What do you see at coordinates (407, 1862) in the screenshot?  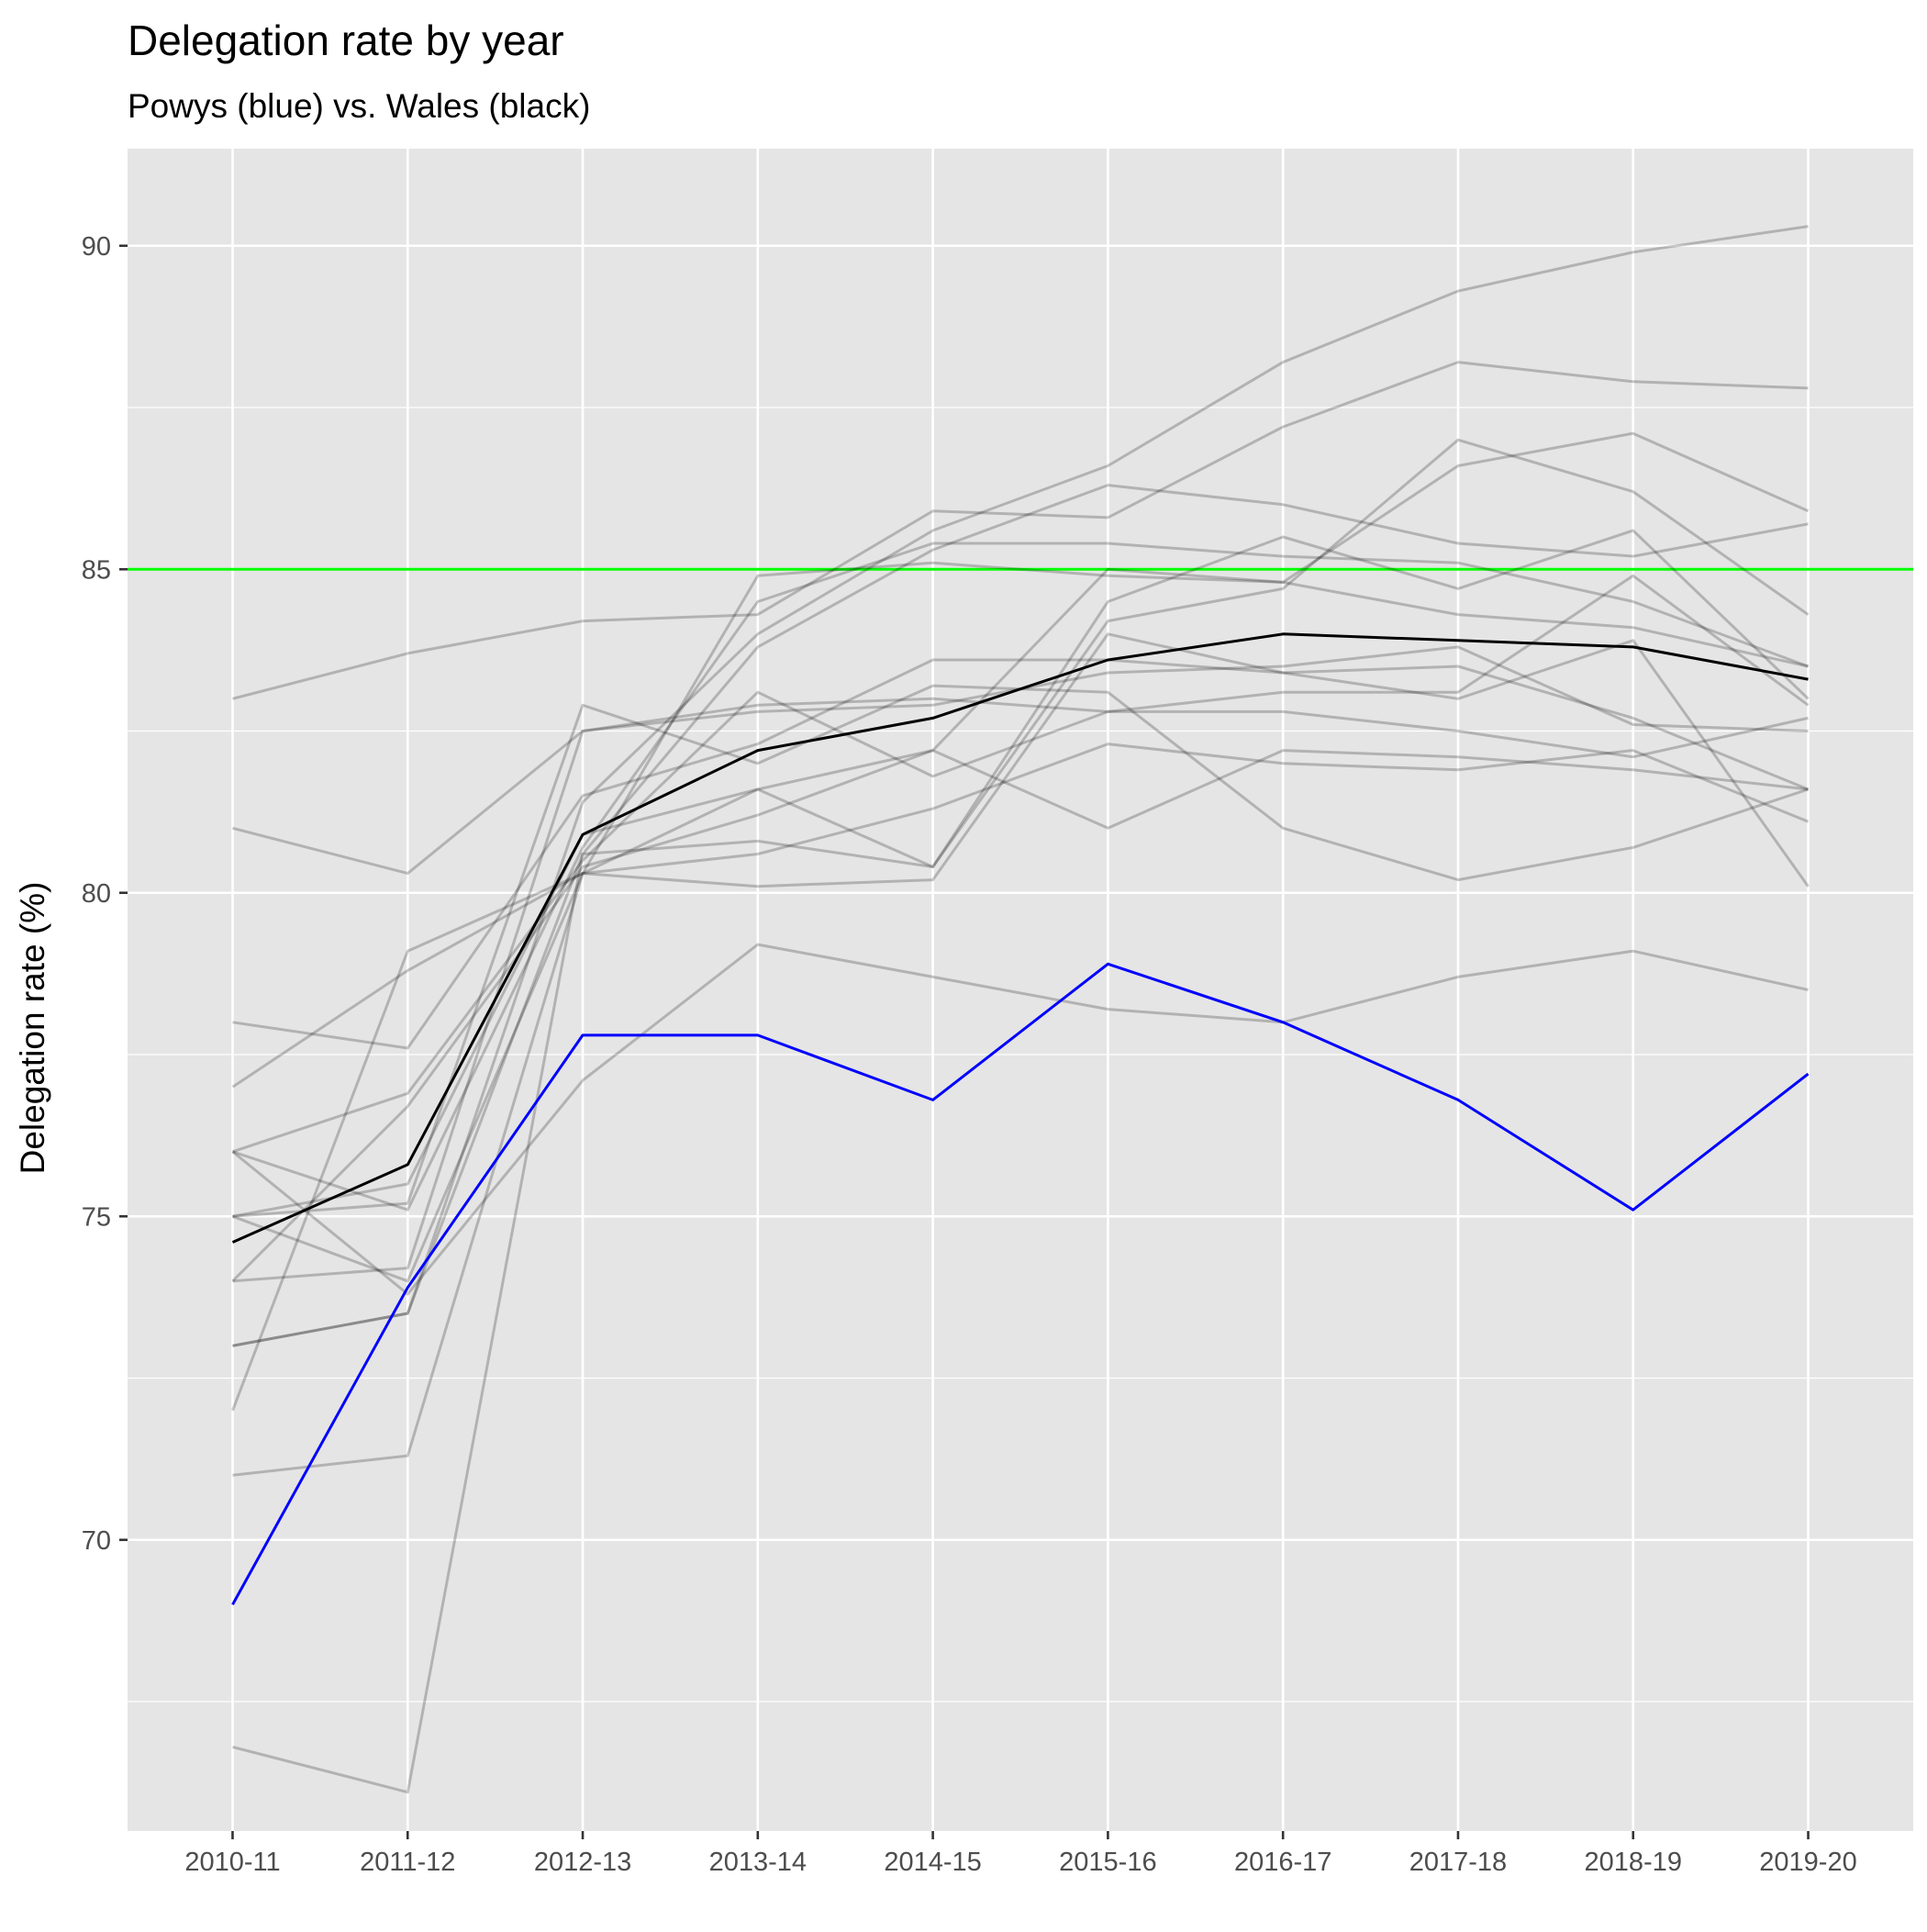 I see `x-tick-label: 2011-12` at bounding box center [407, 1862].